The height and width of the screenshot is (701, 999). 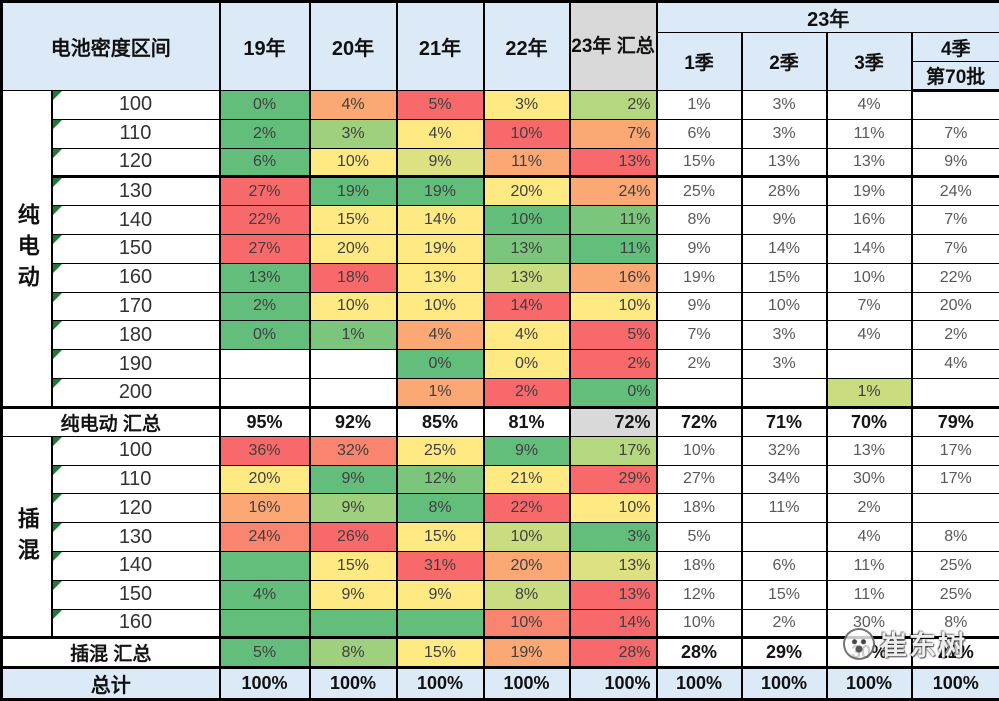 I want to click on summary-value-cell: 15%, so click(x=440, y=653).